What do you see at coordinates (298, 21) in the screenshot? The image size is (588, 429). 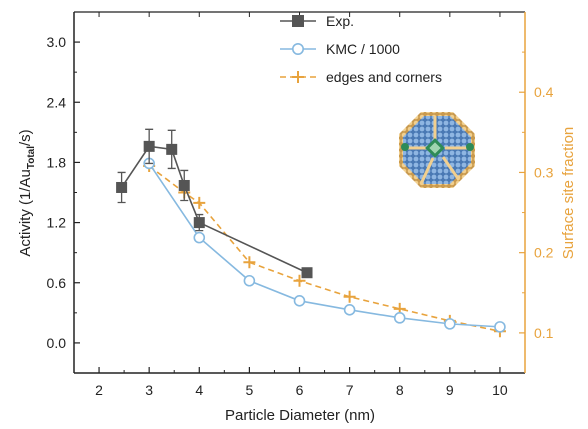 I see `legend-marker-exp` at bounding box center [298, 21].